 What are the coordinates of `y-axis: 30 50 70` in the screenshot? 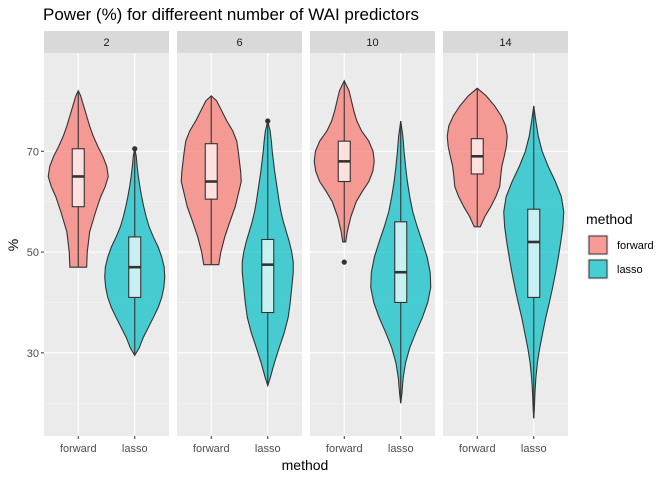 It's located at (35, 253).